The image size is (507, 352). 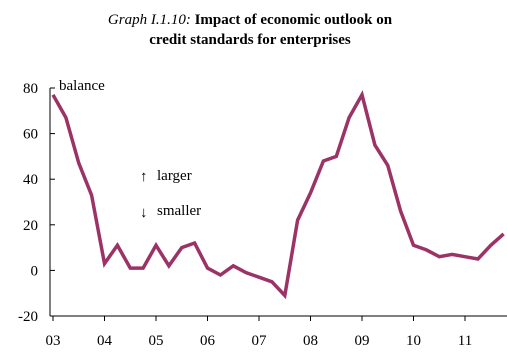 I want to click on x-tick-label: 07, so click(x=260, y=341).